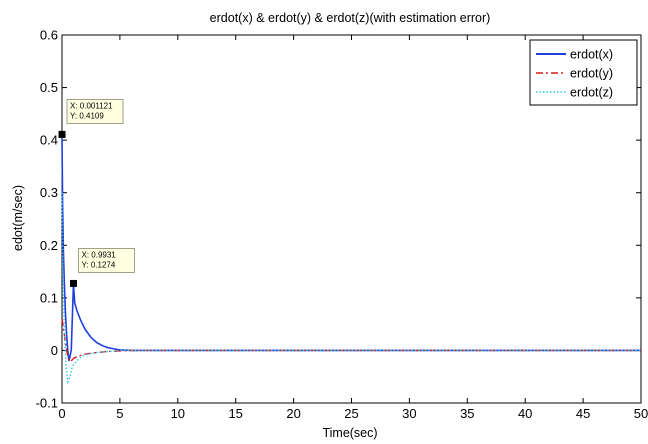  What do you see at coordinates (351, 340) in the screenshot?
I see `series-erdot-y` at bounding box center [351, 340].